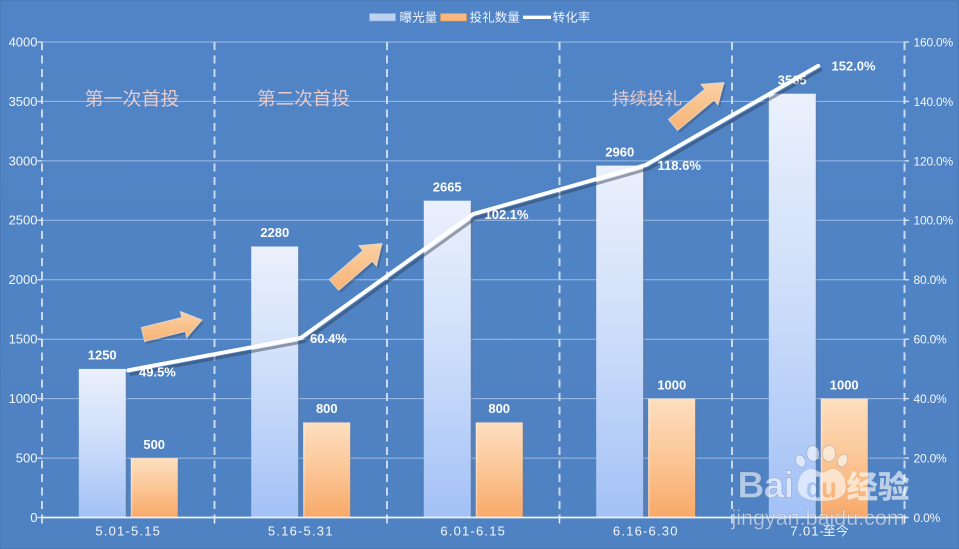  Describe the element at coordinates (23, 220) in the screenshot. I see `svg-text: 2500` at that location.